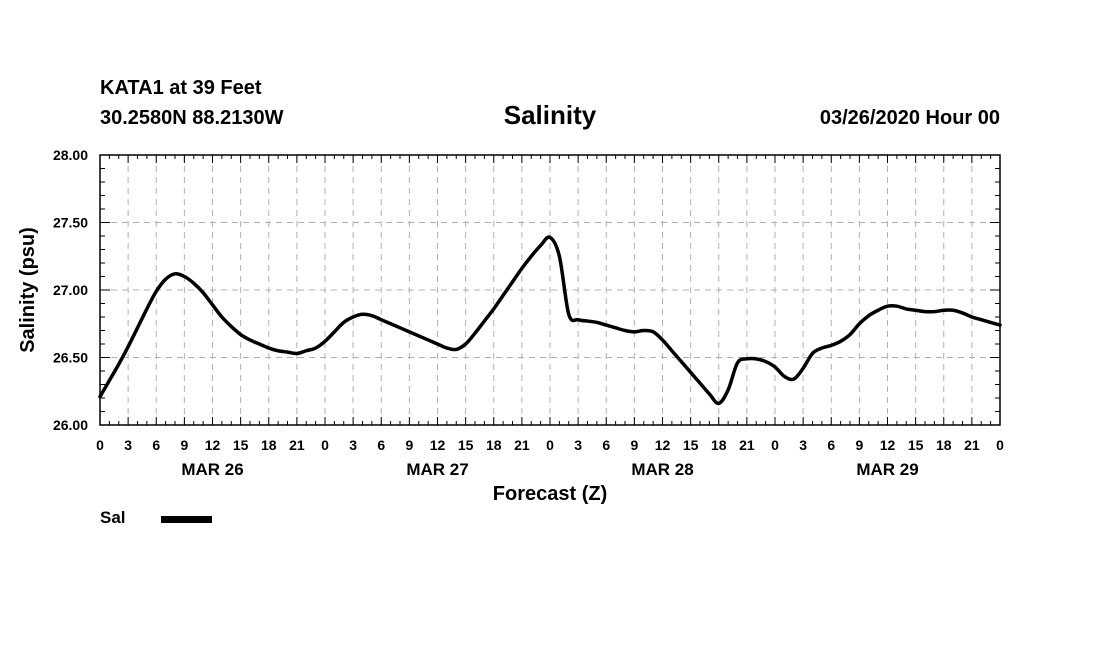  I want to click on y-tick-label: 27.50, so click(70, 223).